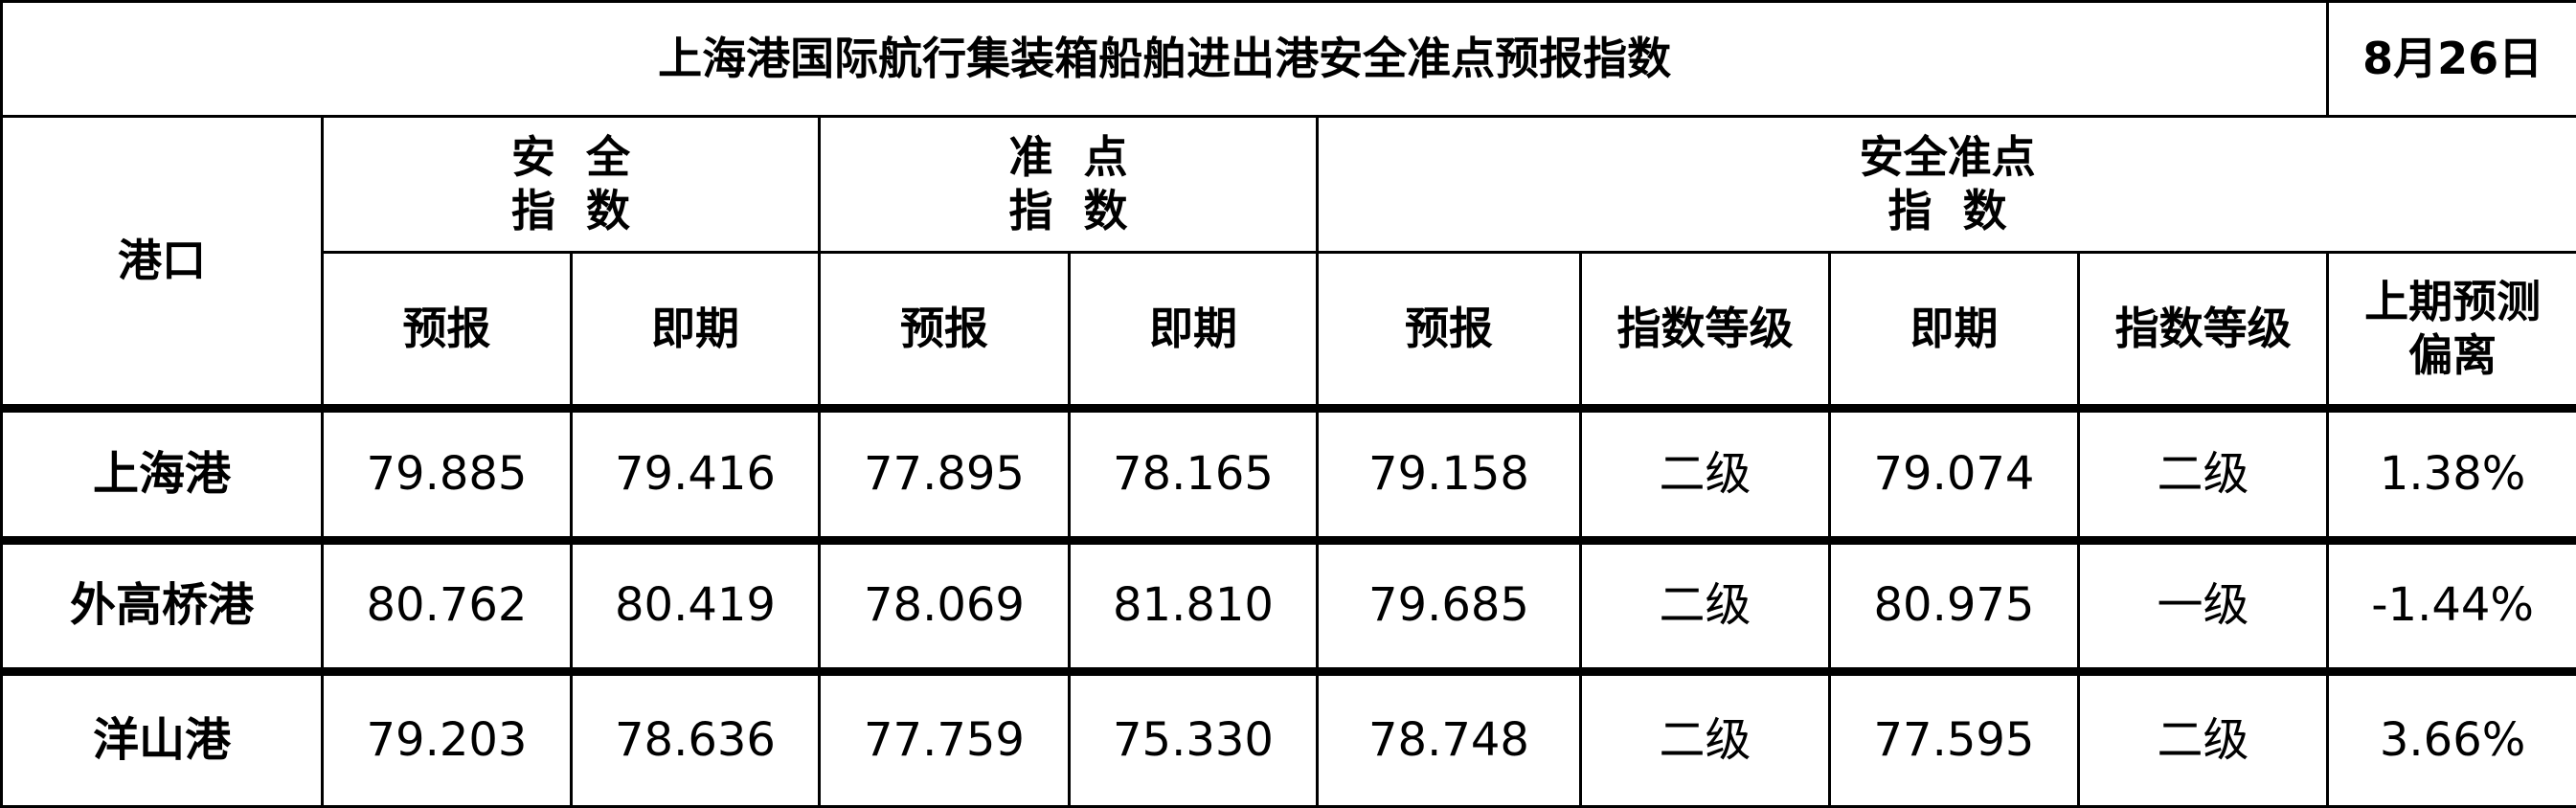 The width and height of the screenshot is (2576, 808). Describe the element at coordinates (1954, 607) in the screenshot. I see `table-cell: 80.975` at that location.